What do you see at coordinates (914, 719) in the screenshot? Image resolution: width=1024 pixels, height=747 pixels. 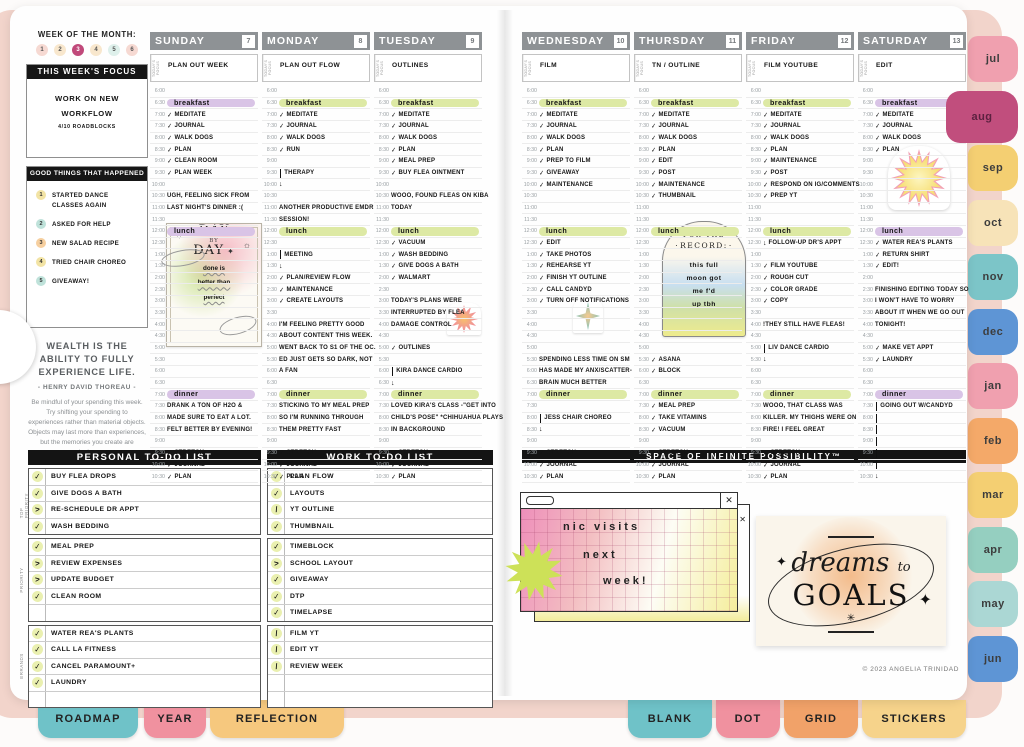 I see `tab-stickers: STICKERS` at bounding box center [914, 719].